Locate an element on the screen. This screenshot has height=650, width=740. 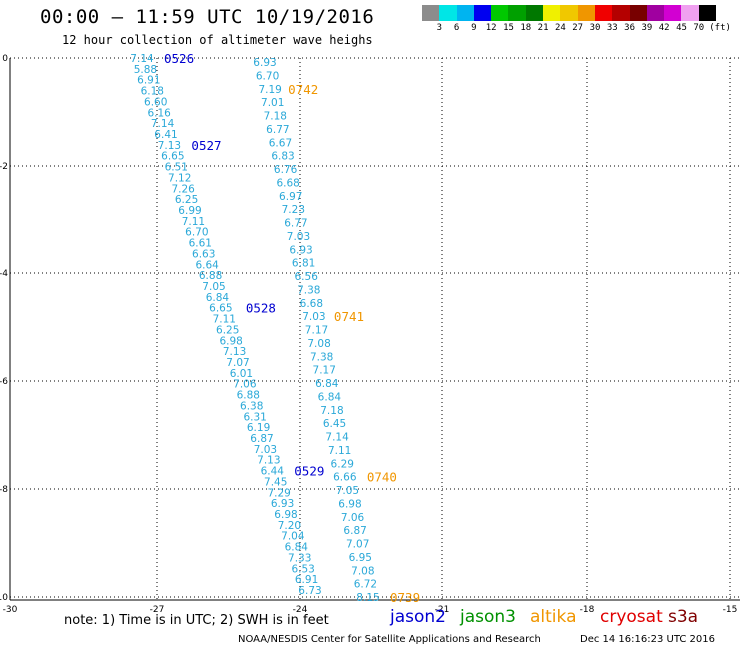
x-tick-label: -30 is located at coordinates (10, 610).